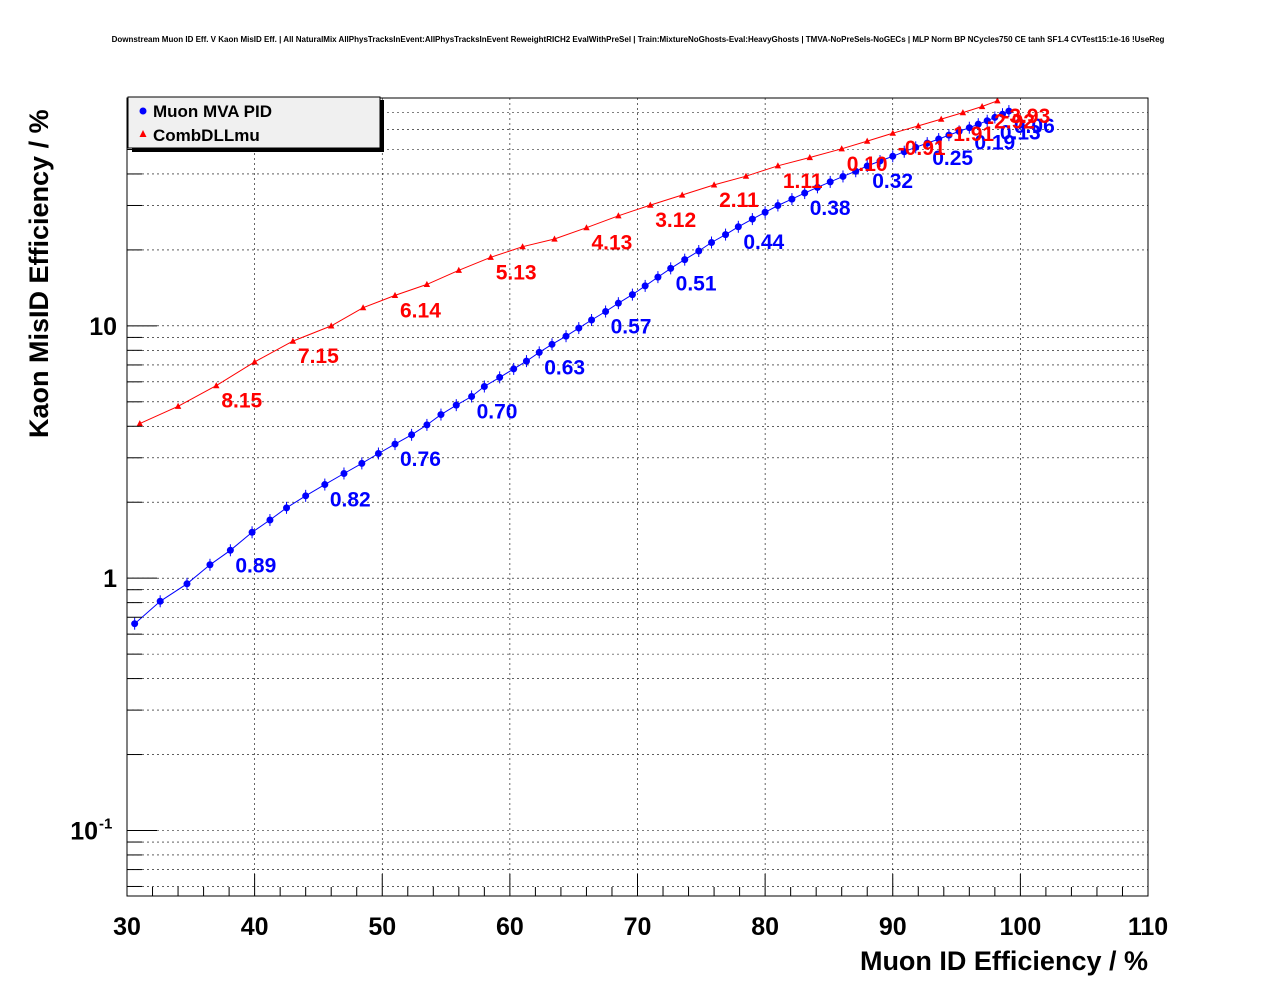 The width and height of the screenshot is (1276, 996). Describe the element at coordinates (127, 927) in the screenshot. I see `x-tick-label: 30` at that location.